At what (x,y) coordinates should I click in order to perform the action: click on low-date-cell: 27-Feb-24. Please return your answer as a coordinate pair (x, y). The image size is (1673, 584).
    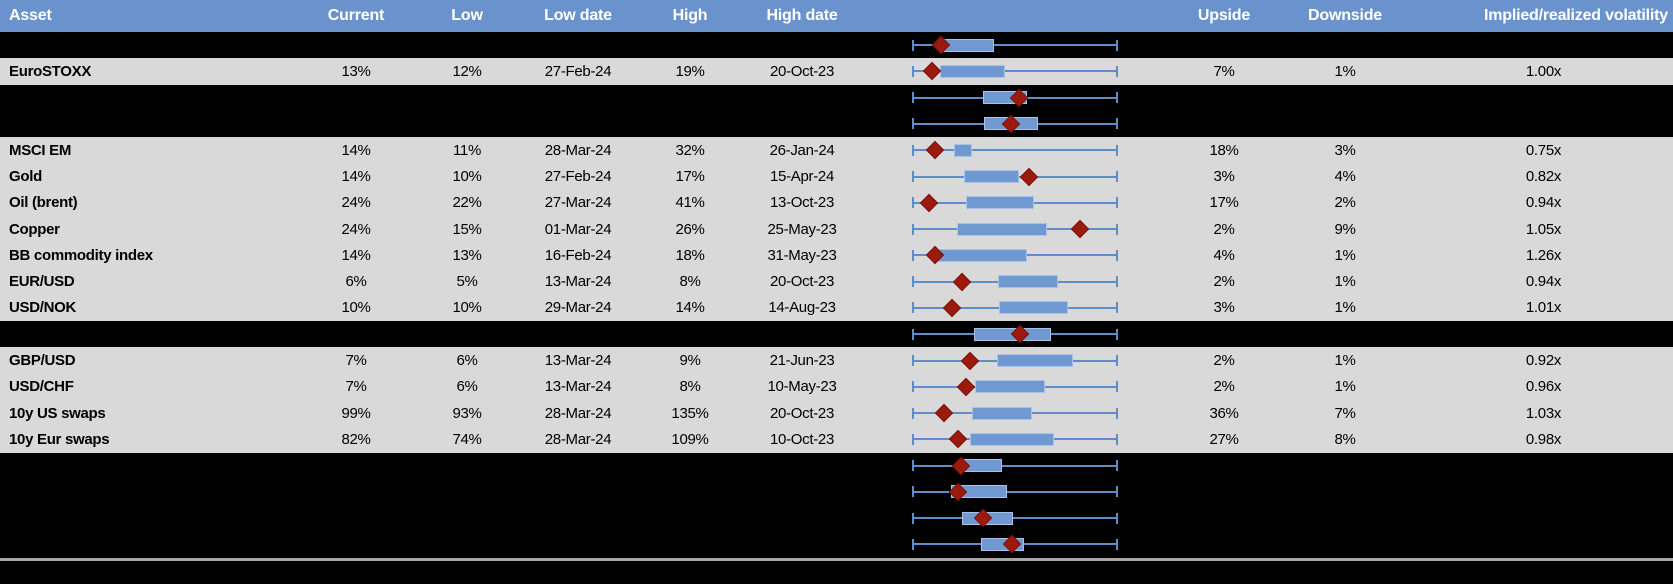
    Looking at the image, I should click on (578, 71).